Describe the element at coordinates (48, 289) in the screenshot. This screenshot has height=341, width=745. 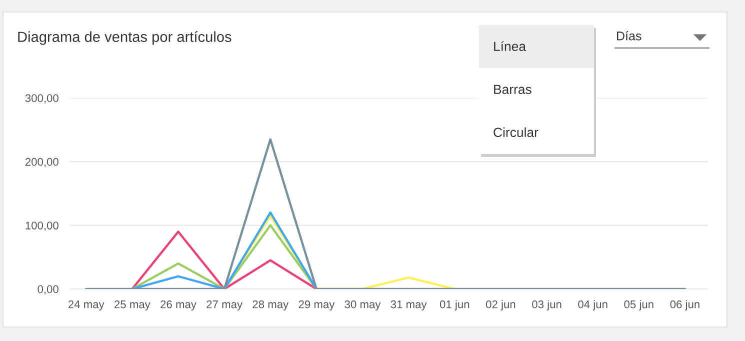
I see `y-tick-label: 0,00` at that location.